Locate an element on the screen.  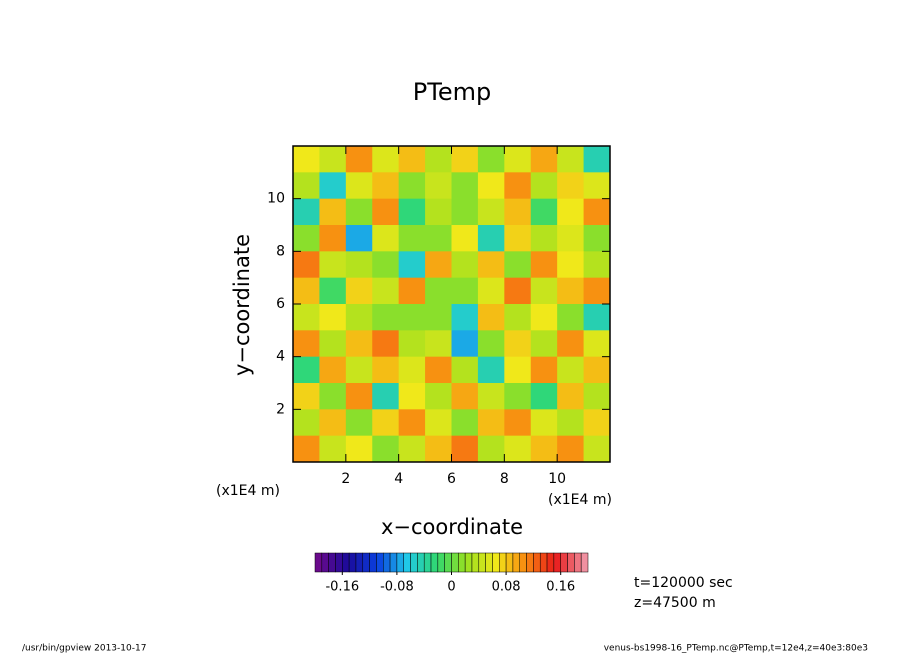
x-tick-label: 6 is located at coordinates (451, 479).